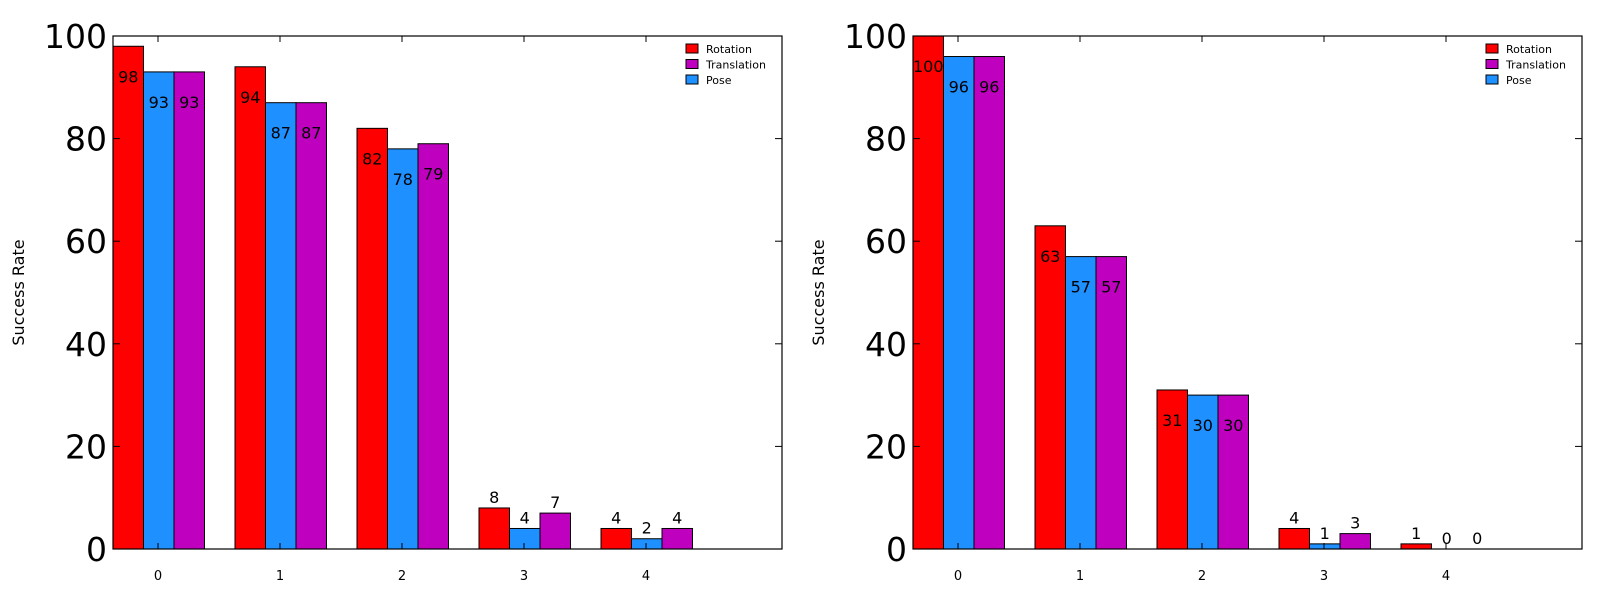 Image resolution: width=1600 pixels, height=604 pixels. Describe the element at coordinates (1050, 256) in the screenshot. I see `bar-value-label: 63` at that location.